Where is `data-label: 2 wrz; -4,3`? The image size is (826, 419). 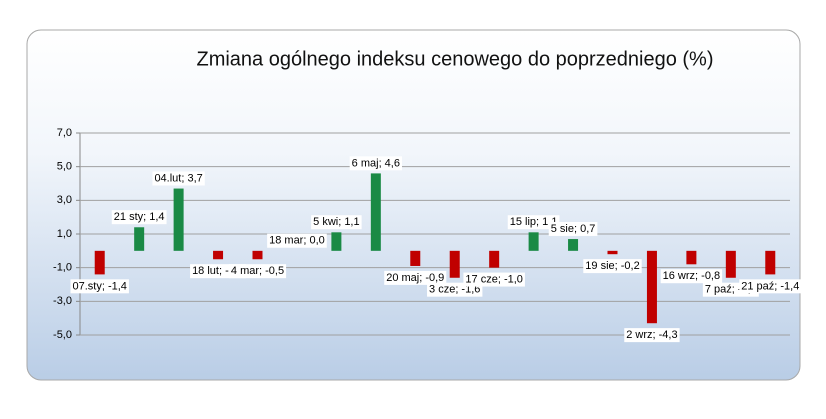 data-label: 2 wrz; -4,3 is located at coordinates (651, 335).